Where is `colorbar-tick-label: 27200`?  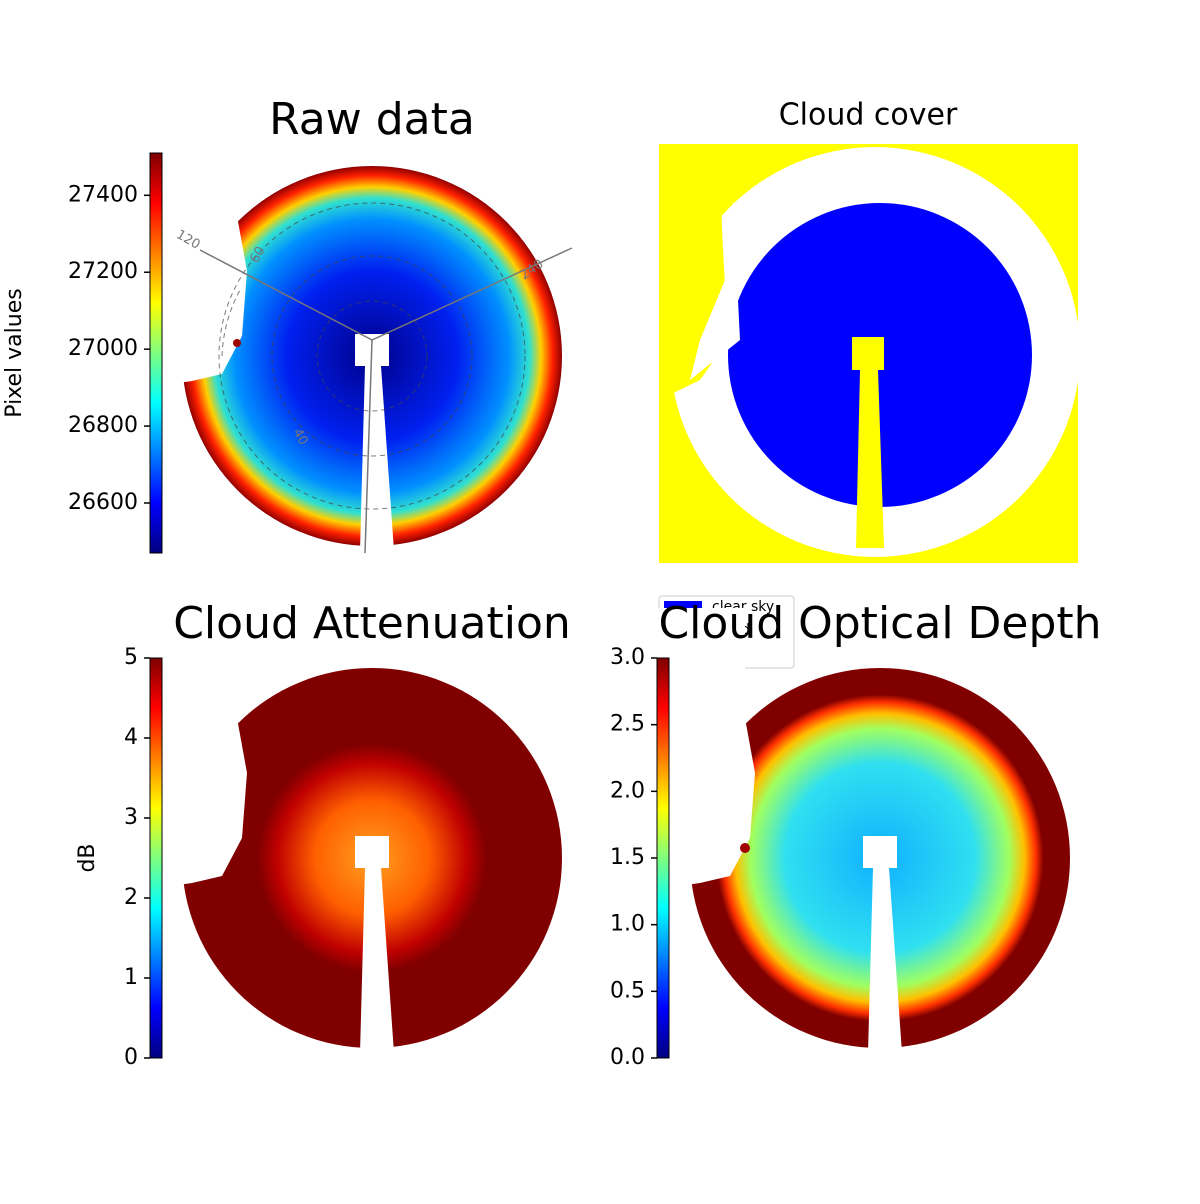 colorbar-tick-label: 27200 is located at coordinates (103, 271).